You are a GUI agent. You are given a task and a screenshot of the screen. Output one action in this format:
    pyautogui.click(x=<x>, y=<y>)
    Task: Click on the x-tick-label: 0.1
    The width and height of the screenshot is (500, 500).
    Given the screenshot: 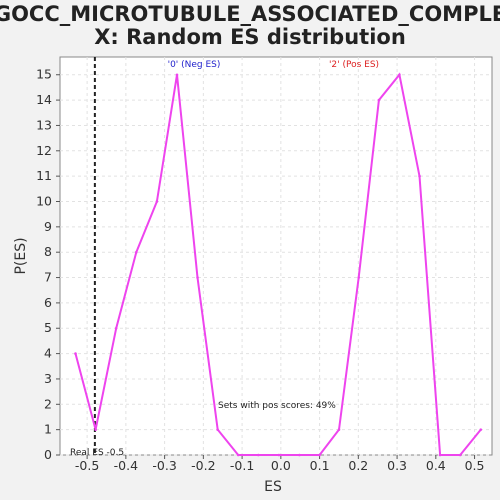 What is the action you would take?
    pyautogui.click(x=320, y=465)
    